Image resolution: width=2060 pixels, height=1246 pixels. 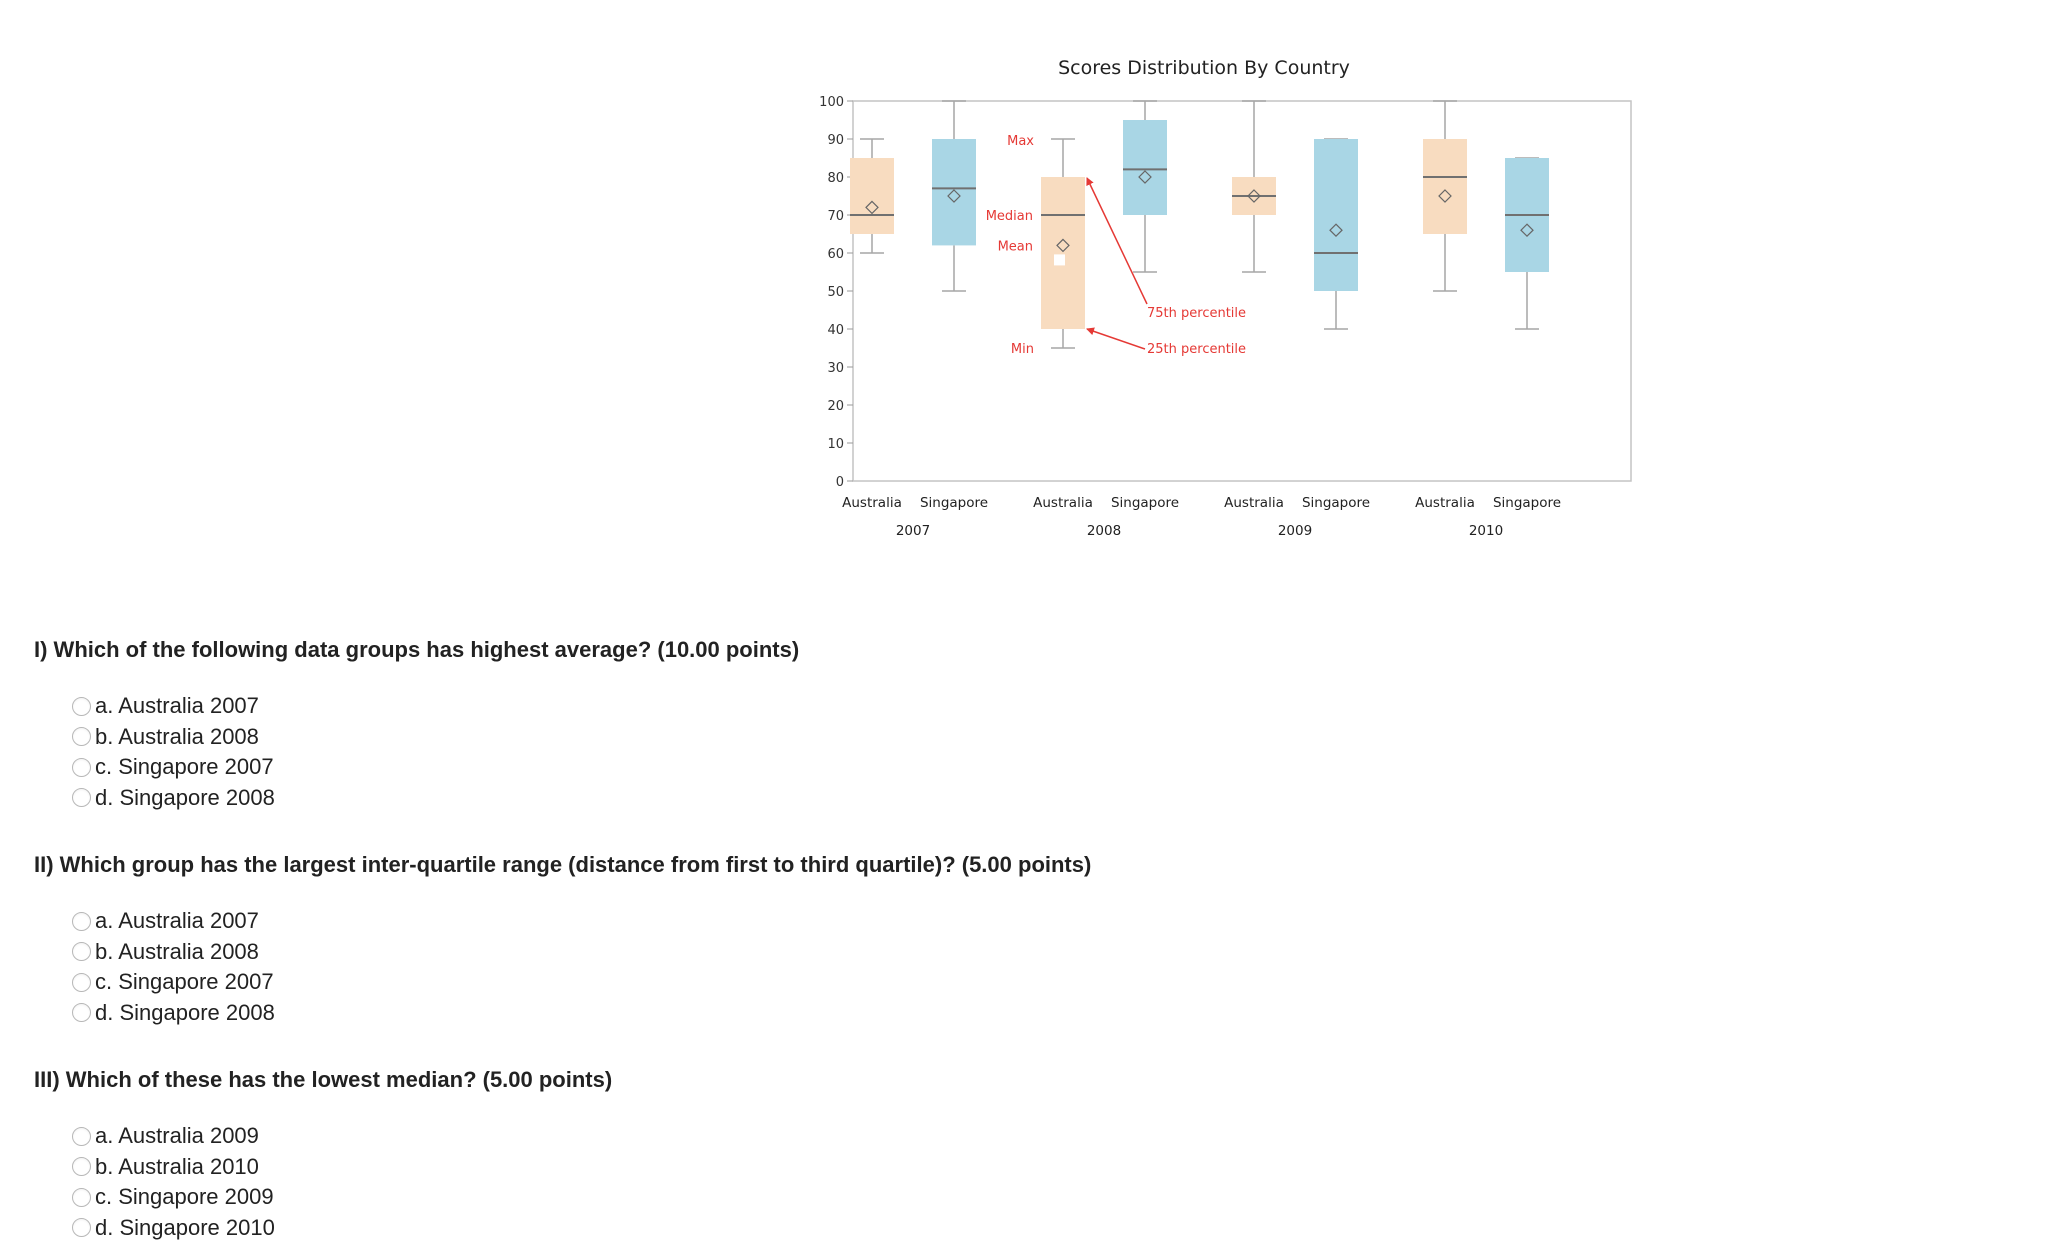 I want to click on y-tick-label: 0, so click(x=840, y=482).